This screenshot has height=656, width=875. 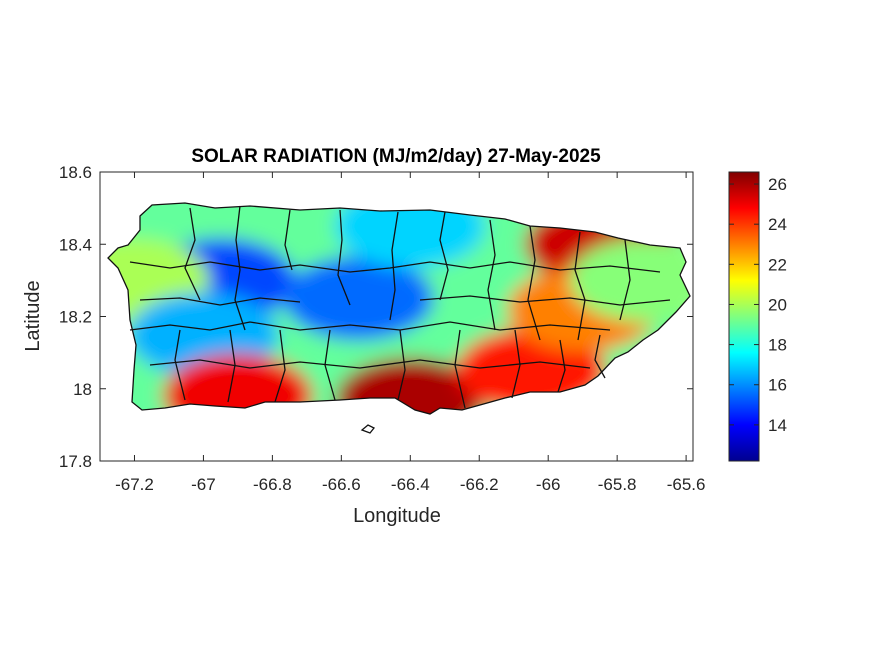 What do you see at coordinates (479, 484) in the screenshot?
I see `x-tick-label: -66.2` at bounding box center [479, 484].